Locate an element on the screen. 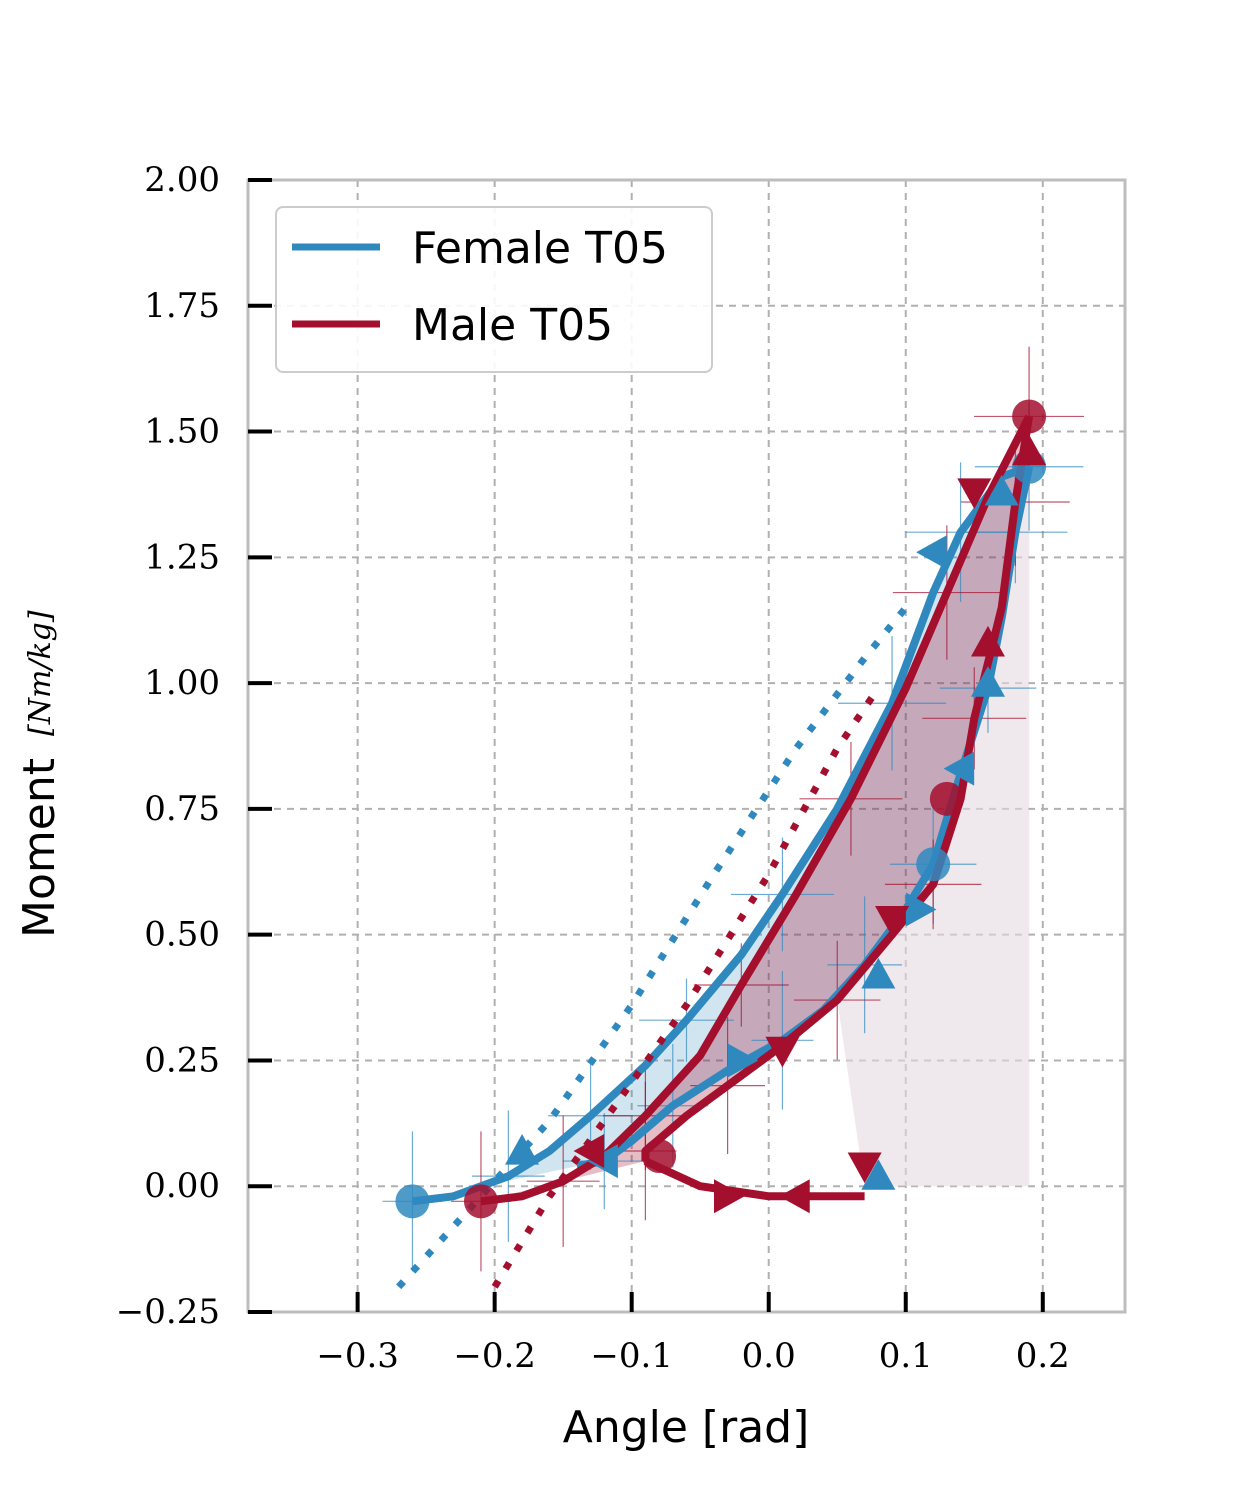 The height and width of the screenshot is (1500, 1250). x-axis-label: Angle [rad] is located at coordinates (686, 1427).